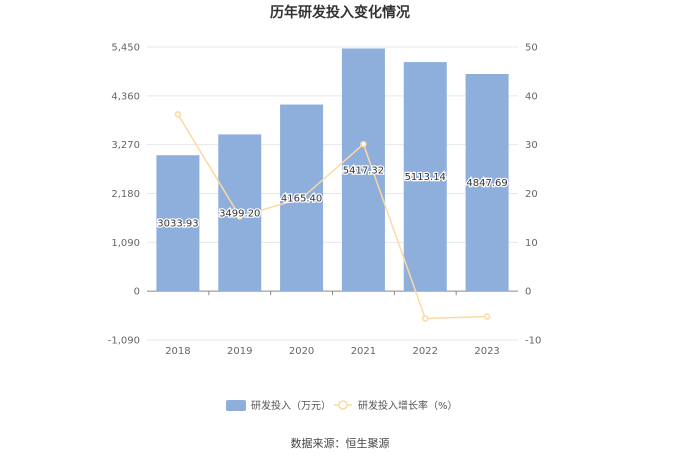 The image size is (680, 460). Describe the element at coordinates (340, 12) in the screenshot. I see `chart-title: 历年研发投入变化情况` at that location.